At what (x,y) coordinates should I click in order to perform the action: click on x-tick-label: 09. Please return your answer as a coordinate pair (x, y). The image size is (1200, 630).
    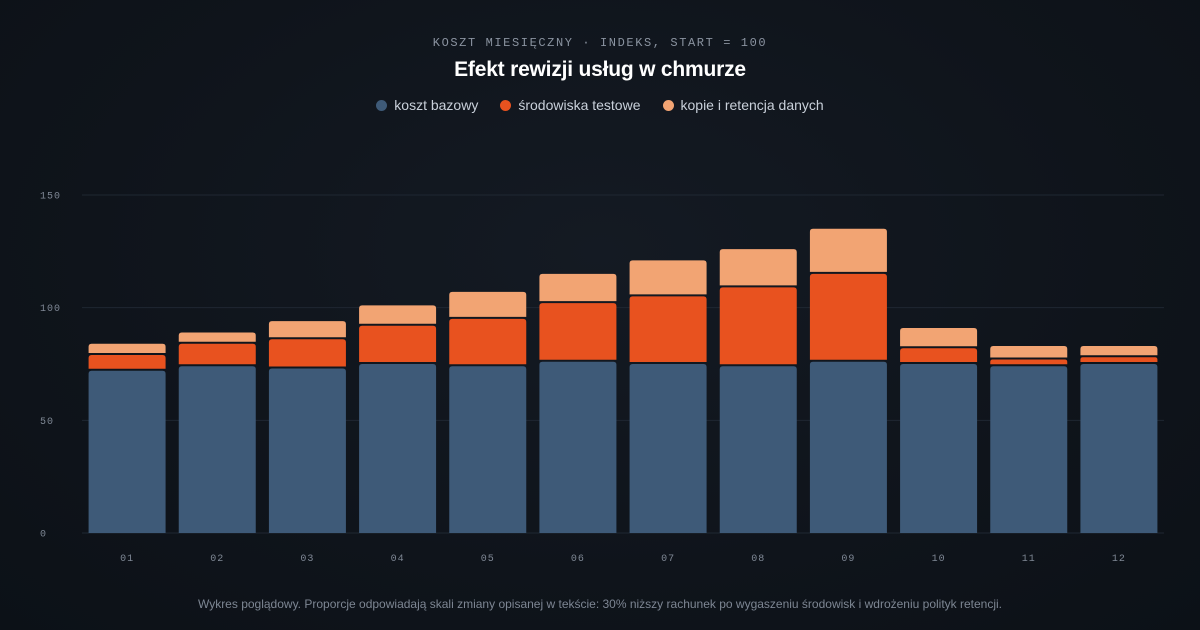
    Looking at the image, I should click on (848, 559).